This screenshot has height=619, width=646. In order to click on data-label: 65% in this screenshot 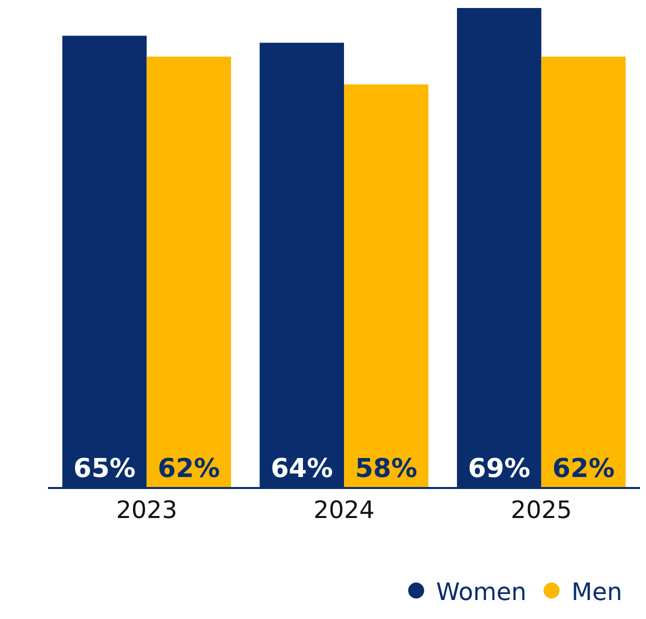, I will do `click(104, 469)`.